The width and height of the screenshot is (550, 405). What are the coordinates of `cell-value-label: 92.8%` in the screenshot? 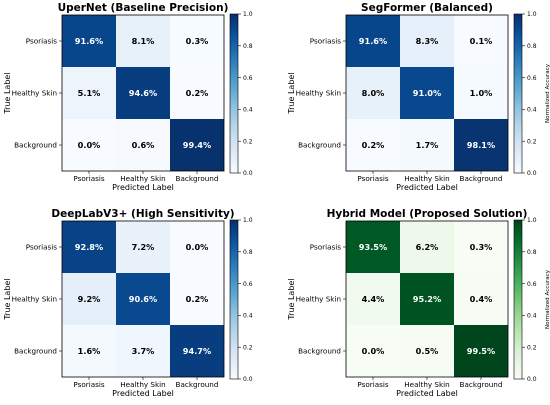 It's located at (89, 247).